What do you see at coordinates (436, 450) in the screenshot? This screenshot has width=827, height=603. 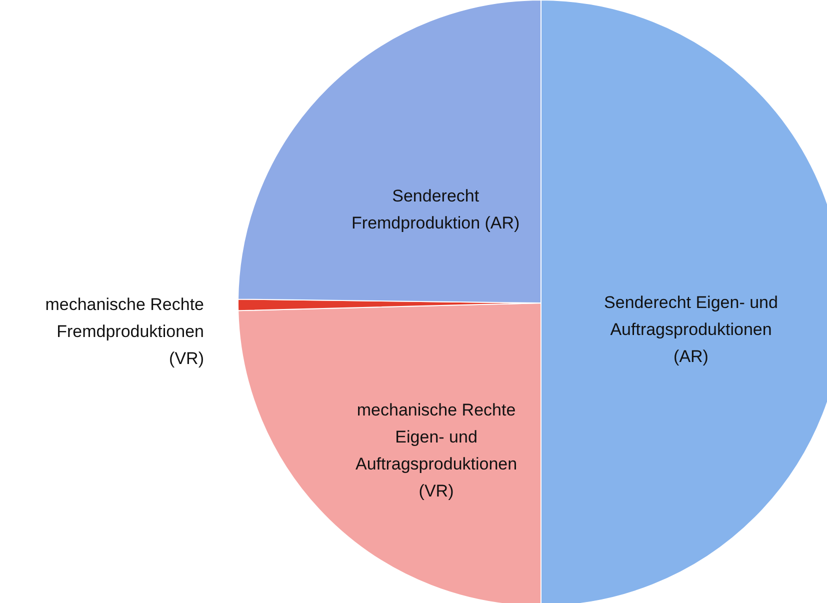 I see `slice-label: mechanische Rechte Eigen- und Auftragsproduktionen (VR)` at bounding box center [436, 450].